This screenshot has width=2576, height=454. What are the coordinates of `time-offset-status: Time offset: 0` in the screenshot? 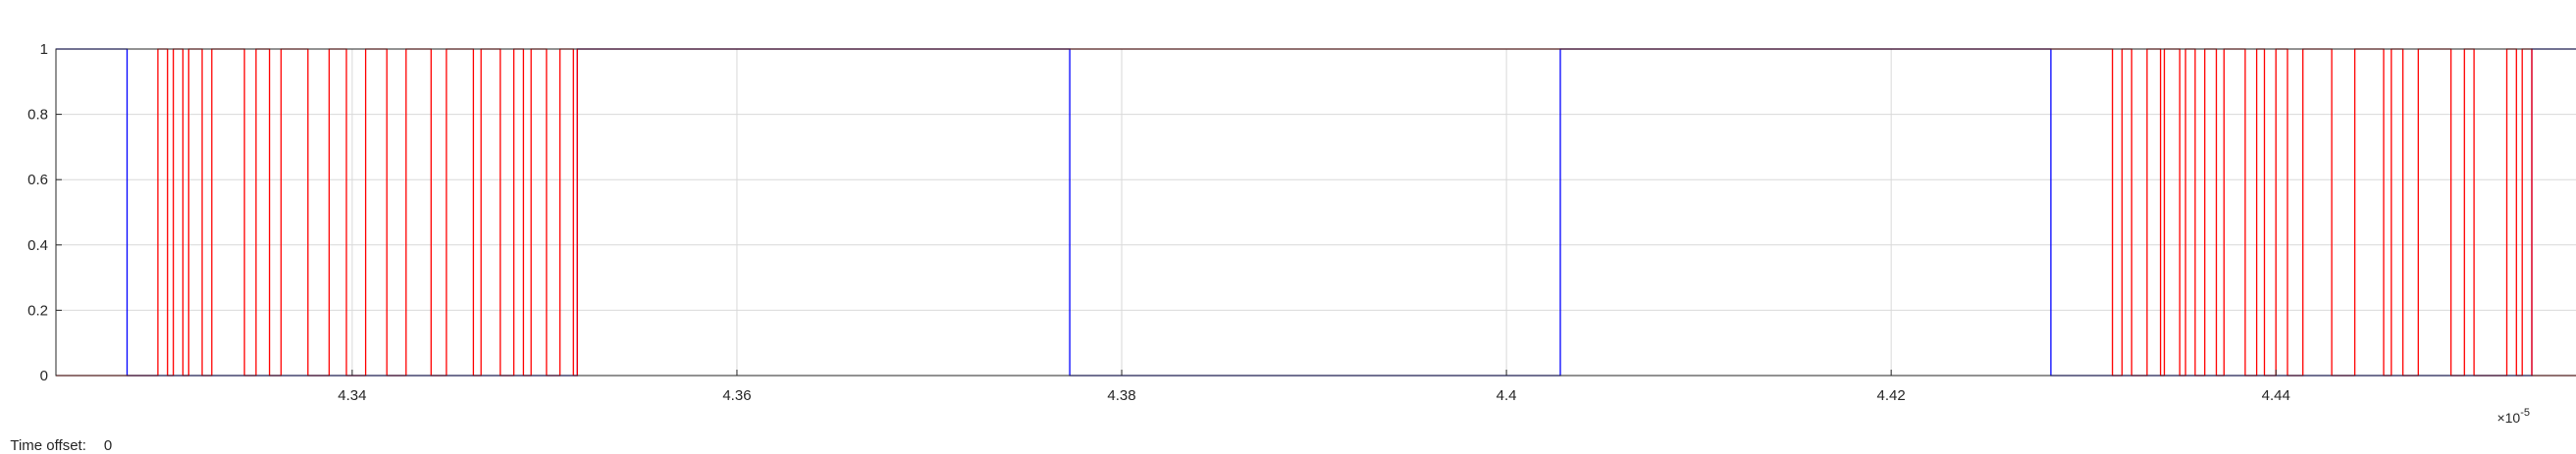 It's located at (57, 438).